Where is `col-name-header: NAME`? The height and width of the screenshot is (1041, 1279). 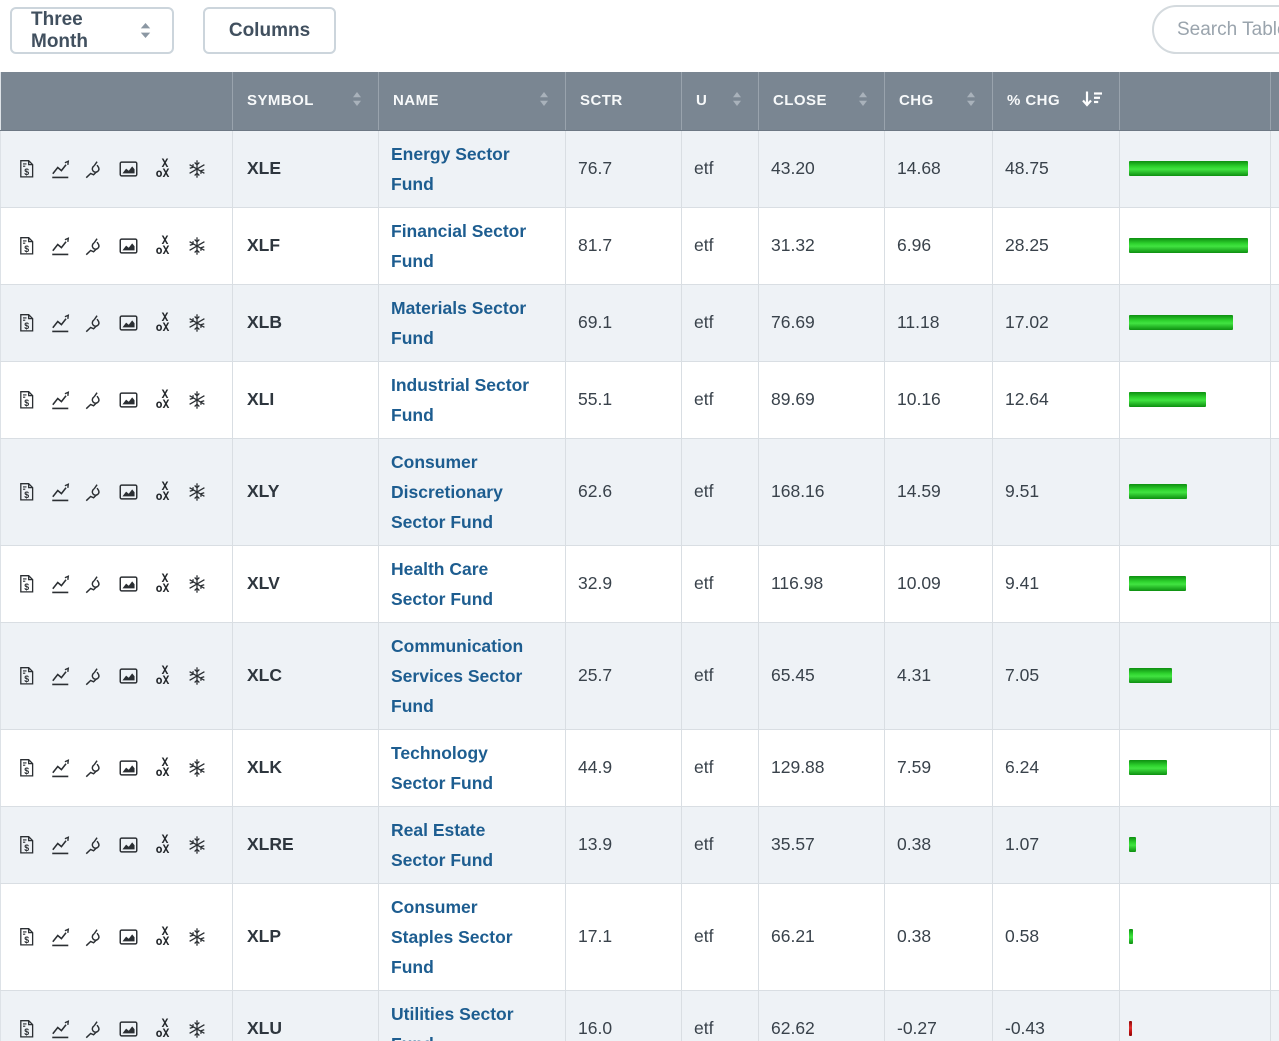
col-name-header: NAME is located at coordinates (472, 101).